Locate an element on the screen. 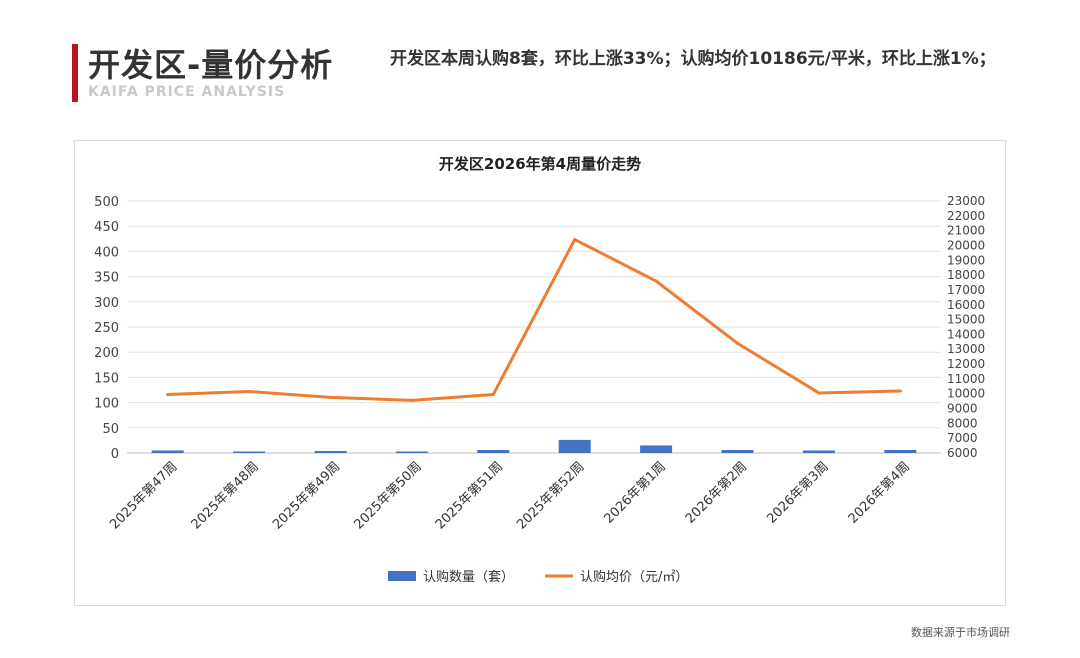 Image resolution: width=1080 pixels, height=658 pixels. title-accent-bar is located at coordinates (75, 73).